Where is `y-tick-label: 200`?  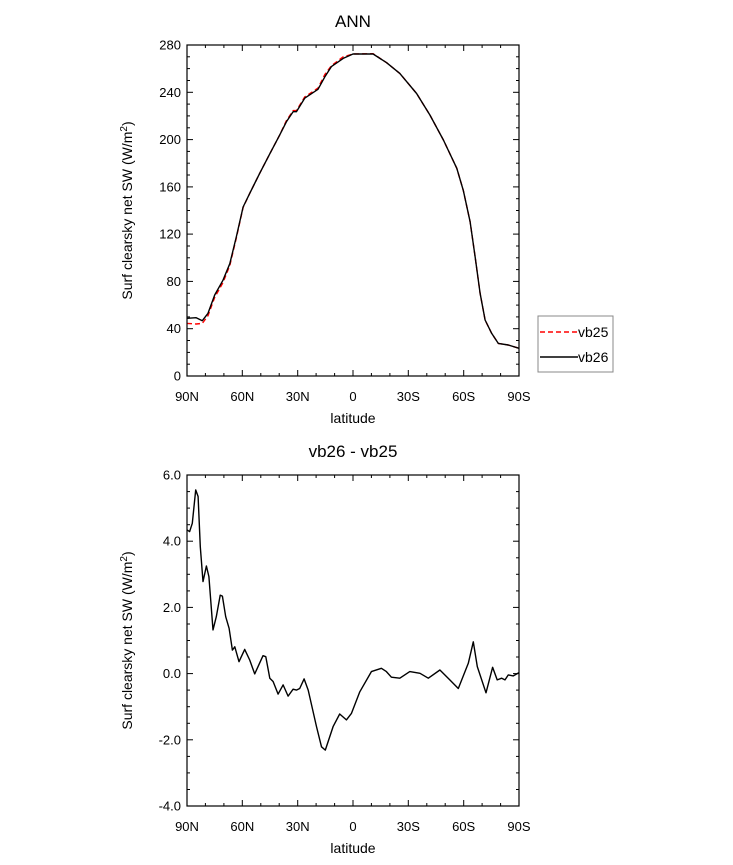
y-tick-label: 200 is located at coordinates (170, 139).